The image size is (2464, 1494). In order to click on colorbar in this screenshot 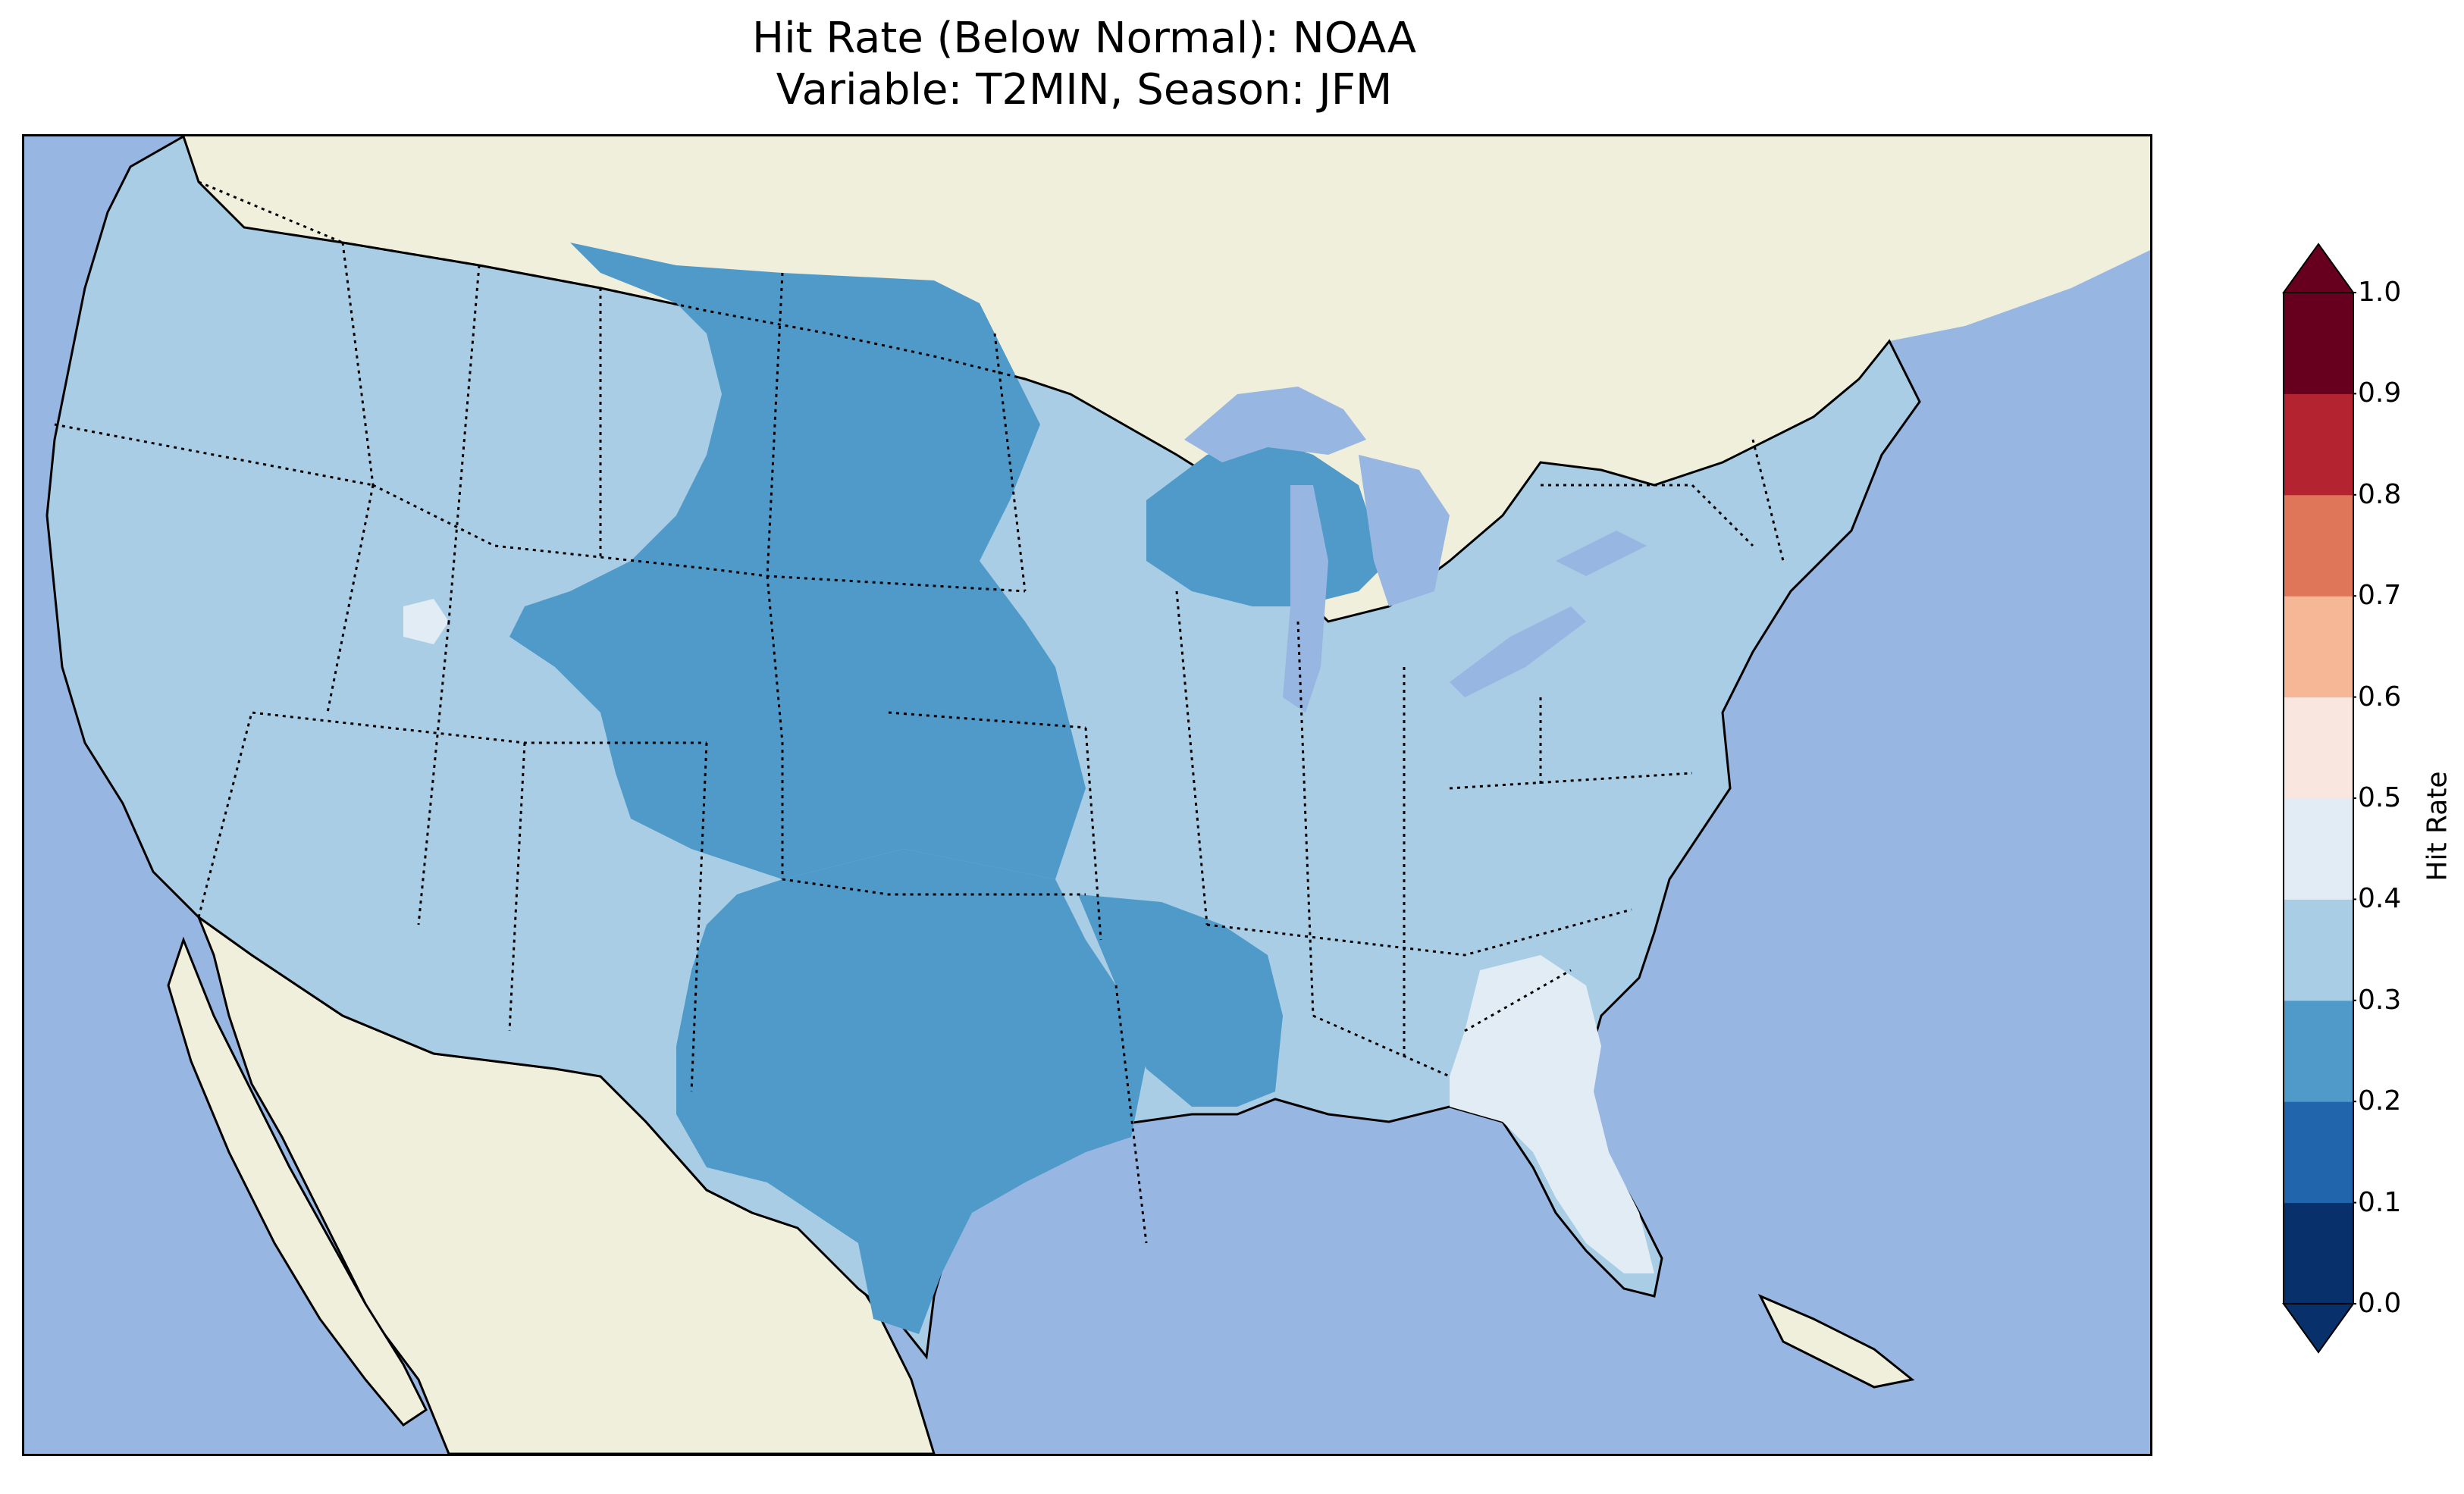, I will do `click(2319, 798)`.